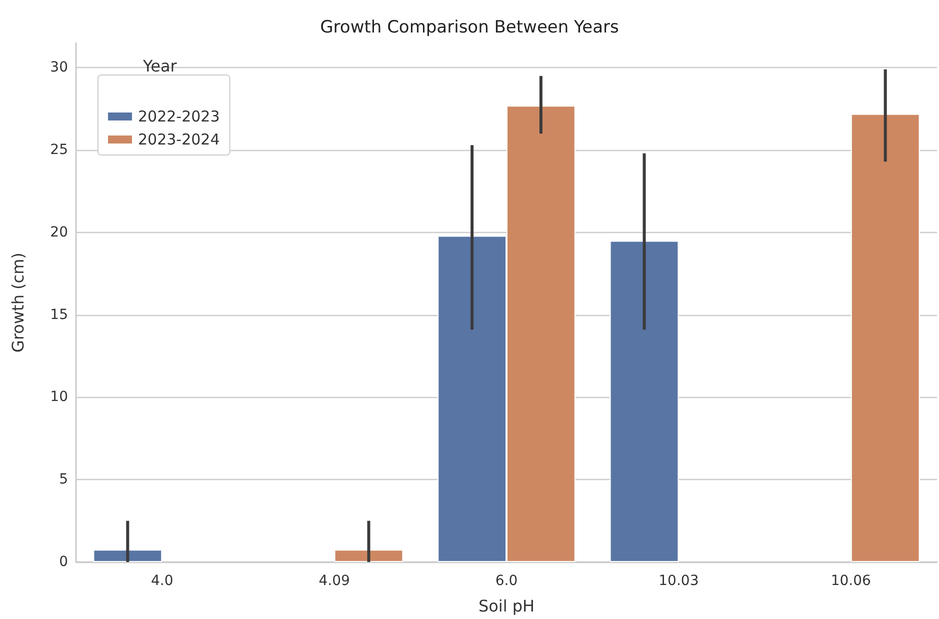 The image size is (939, 619). Describe the element at coordinates (162, 581) in the screenshot. I see `x-tick-label: 4.0` at that location.